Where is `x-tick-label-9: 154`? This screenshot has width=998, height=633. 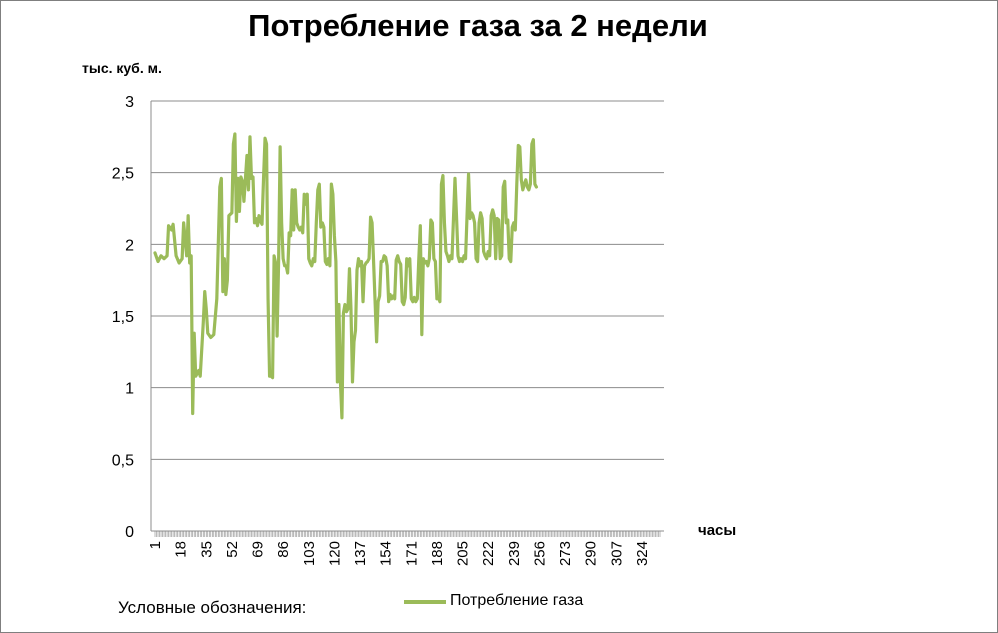 x-tick-label-9: 154 is located at coordinates (386, 553).